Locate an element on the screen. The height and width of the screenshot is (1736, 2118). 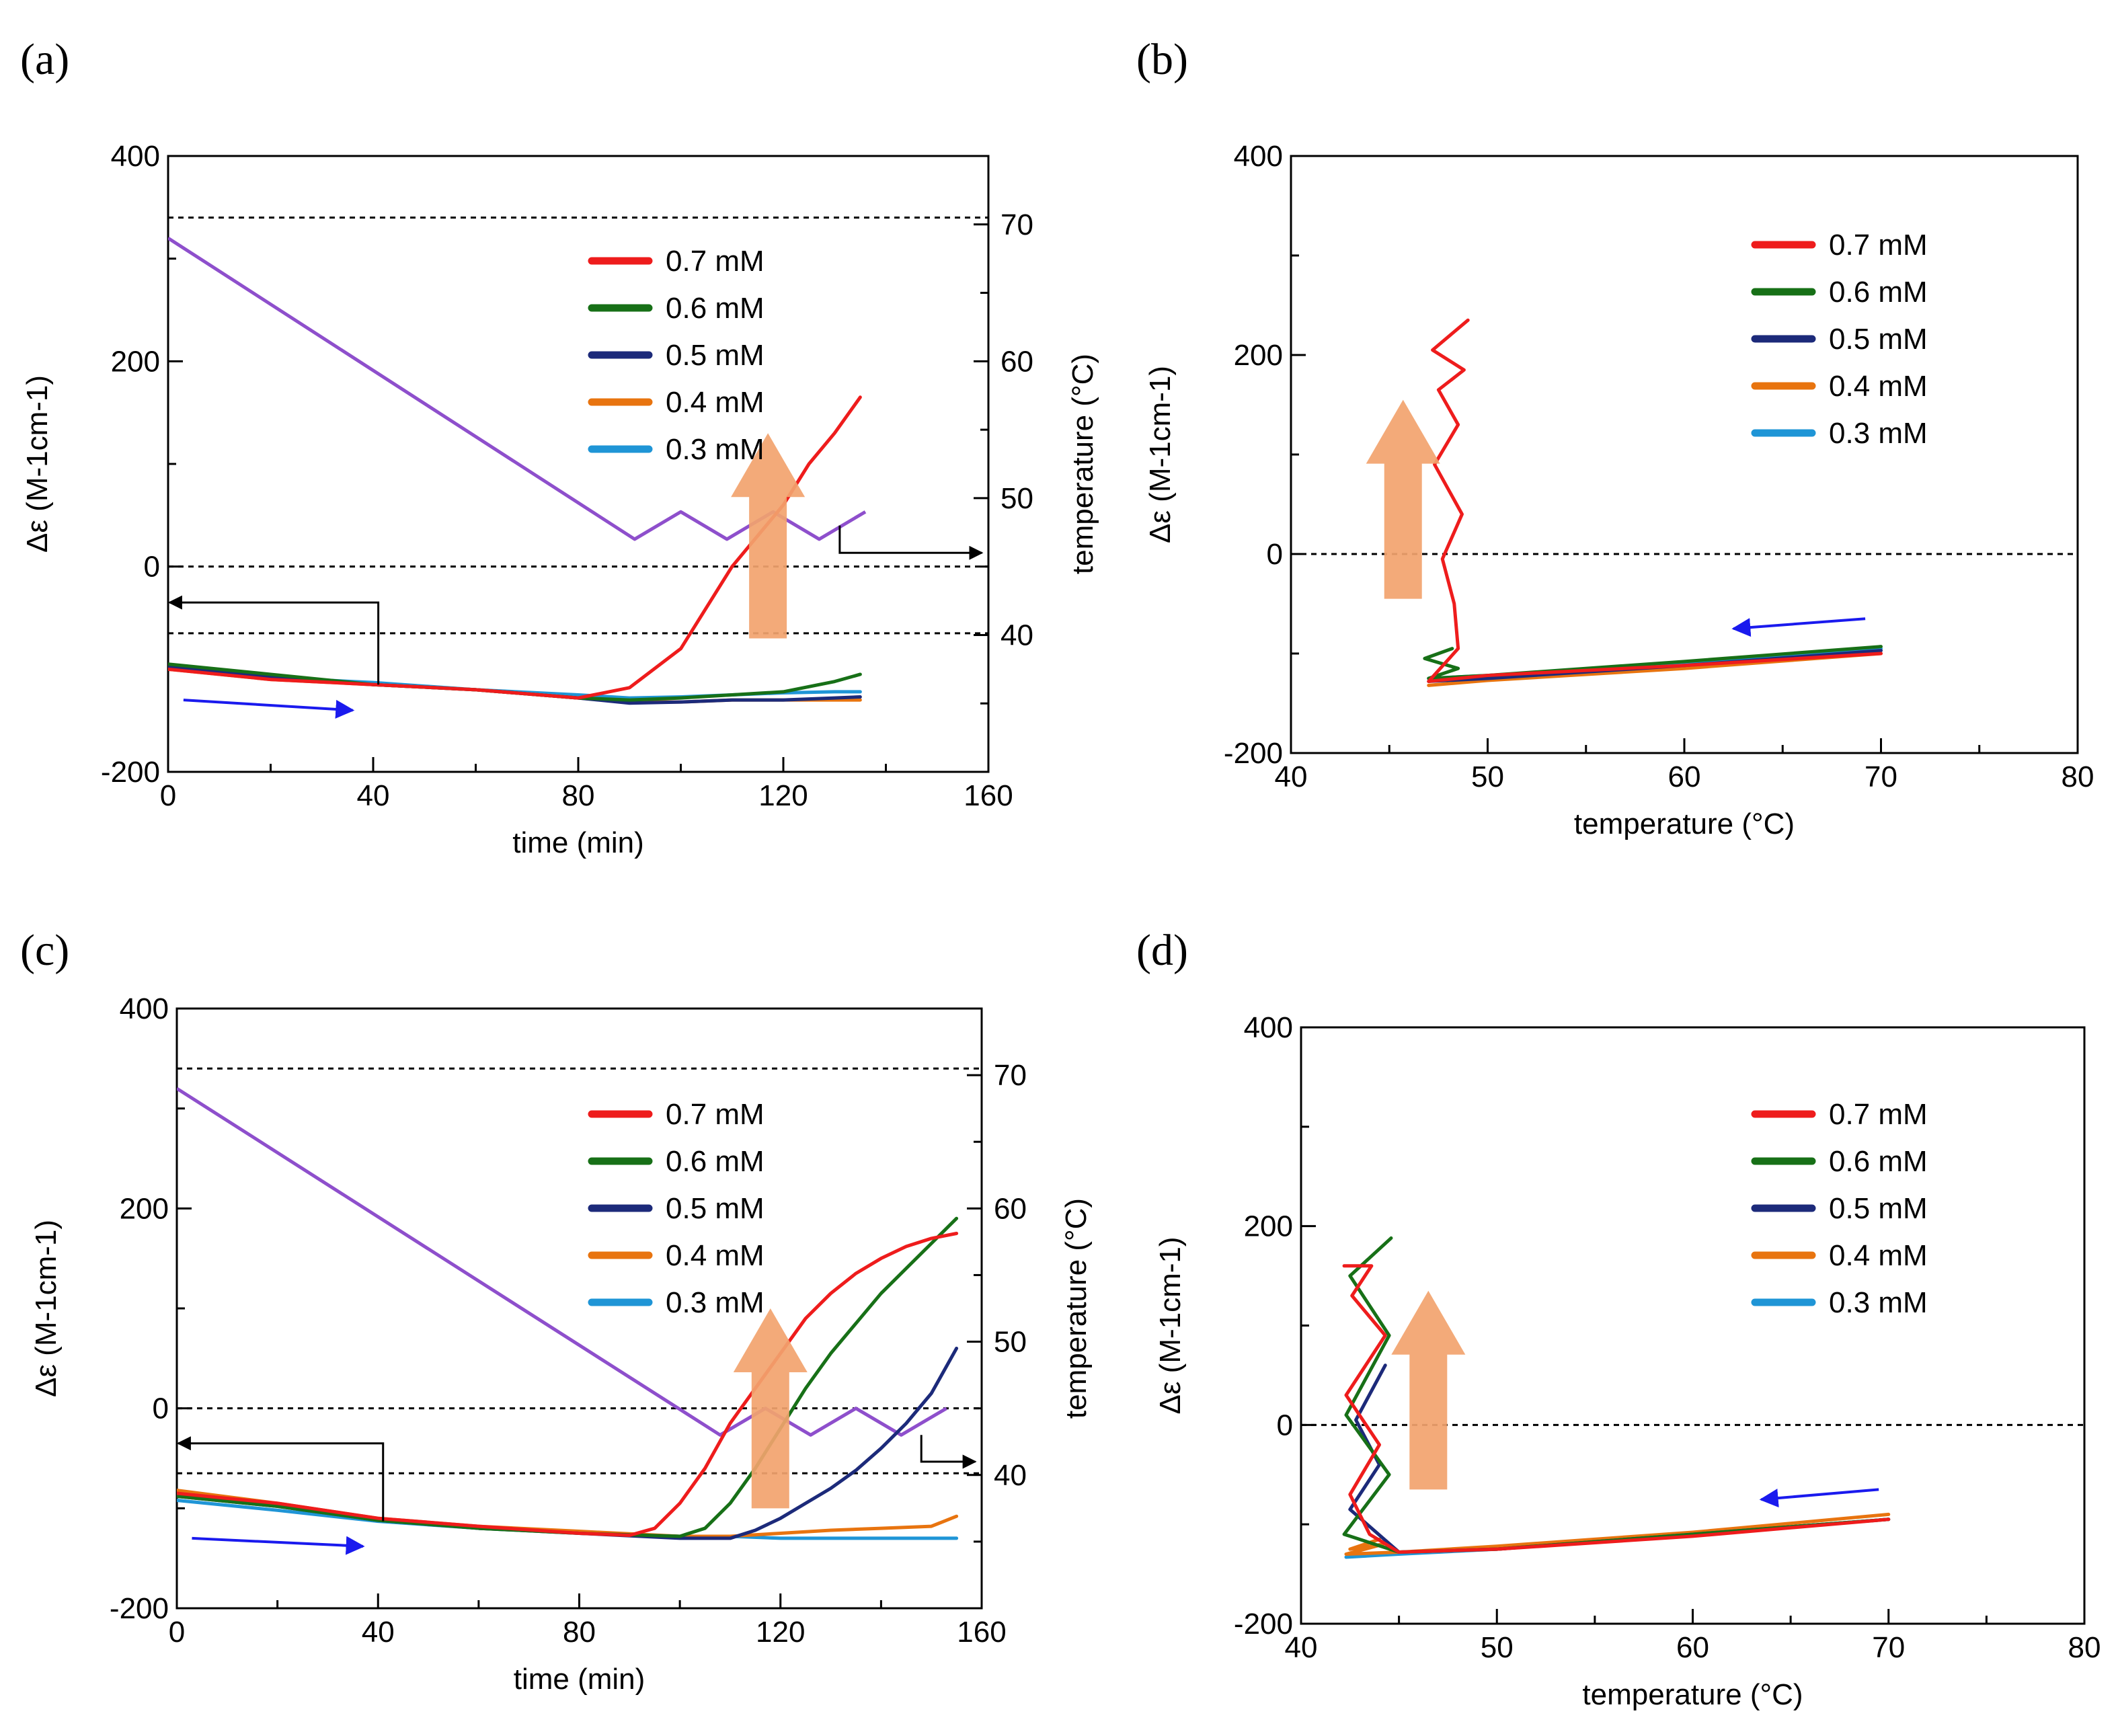
panel-label: (b) is located at coordinates (1162, 59).